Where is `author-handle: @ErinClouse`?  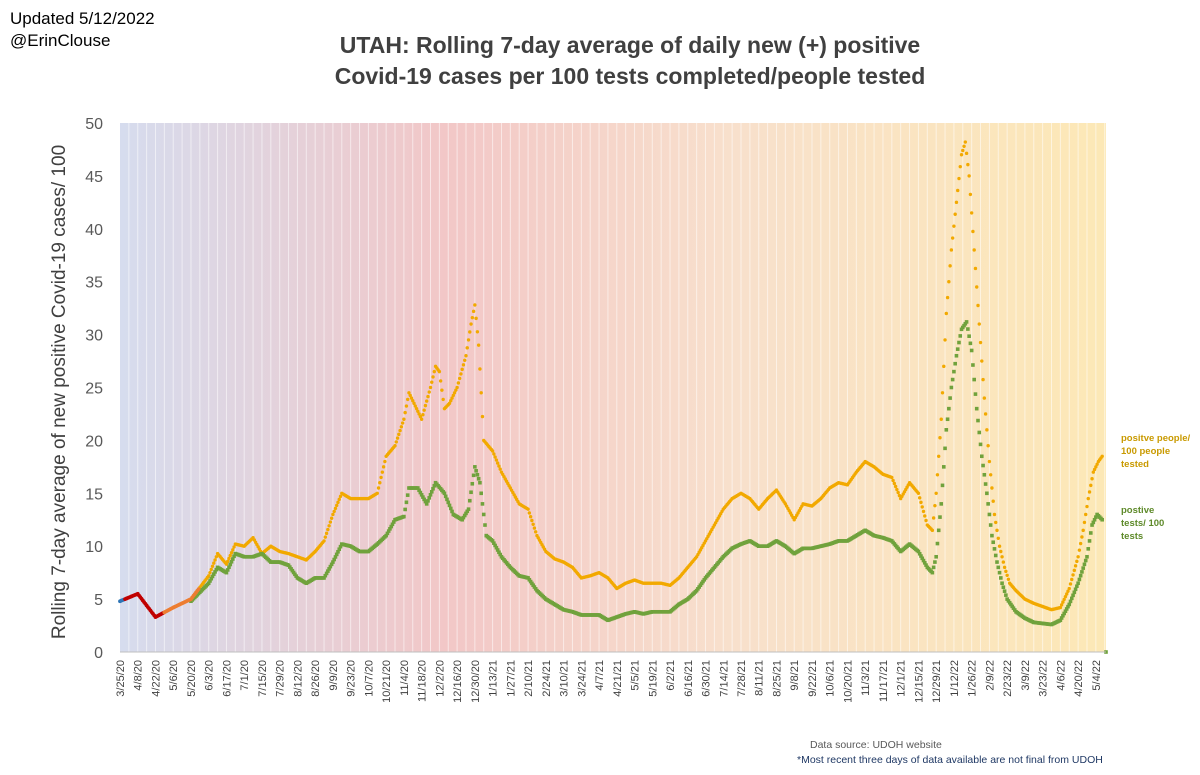 author-handle: @ErinClouse is located at coordinates (60, 40).